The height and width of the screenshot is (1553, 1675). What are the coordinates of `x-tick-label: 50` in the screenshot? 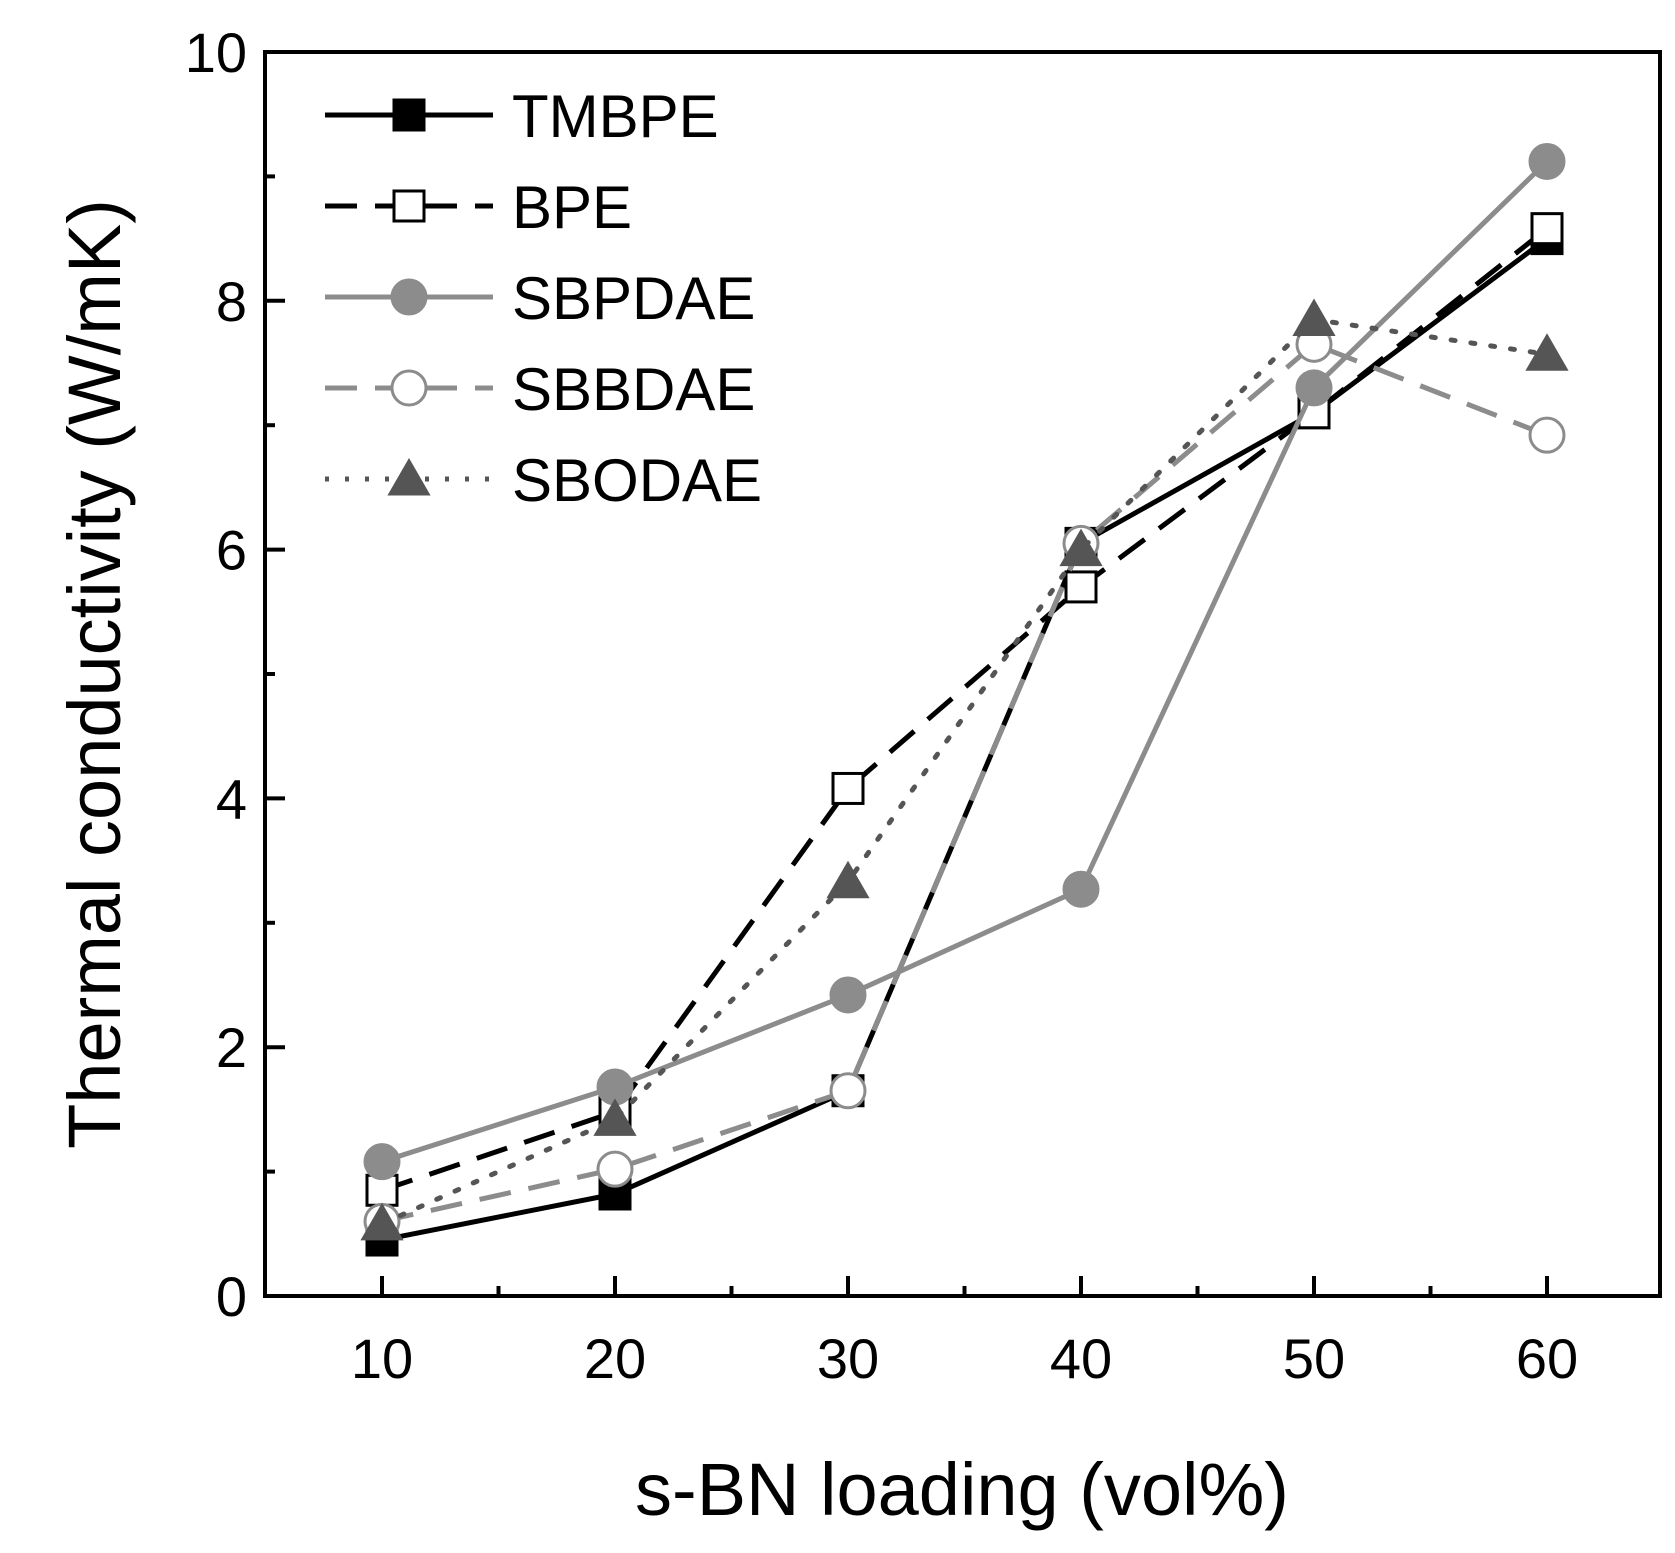 It's located at (1314, 1358).